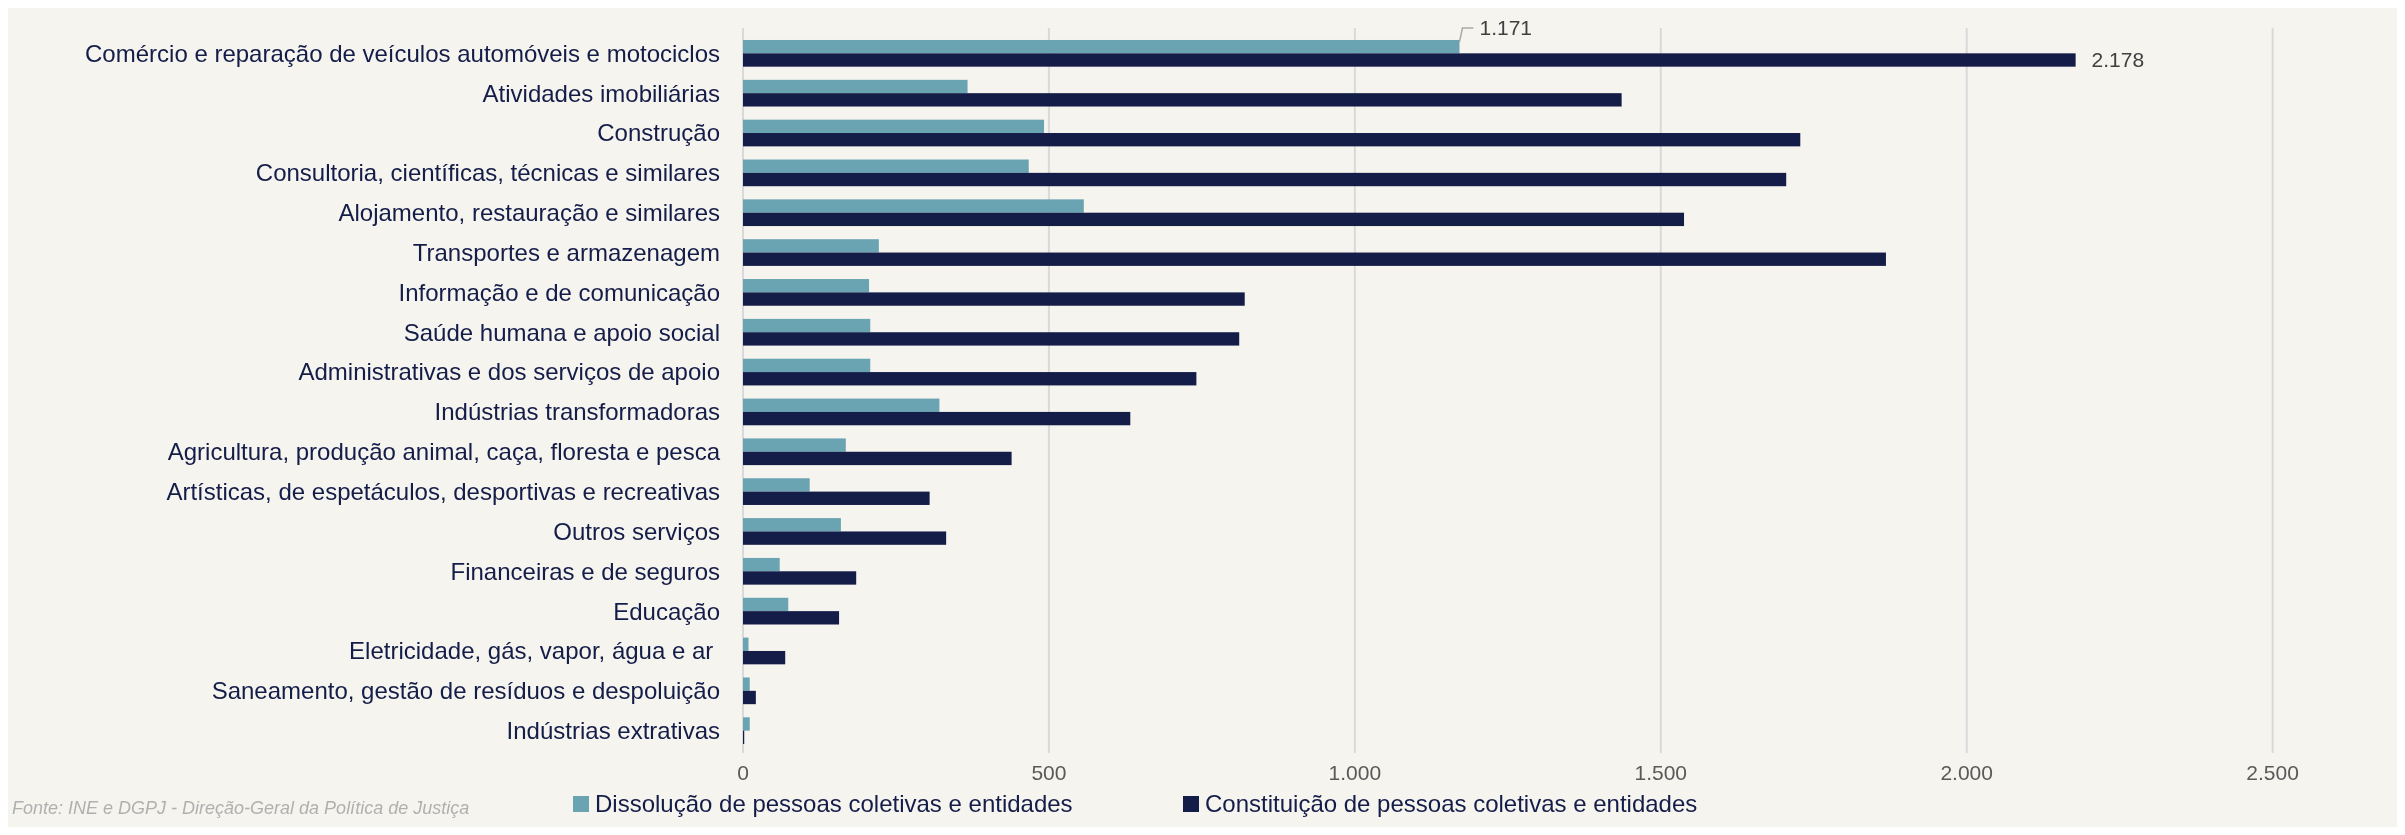  What do you see at coordinates (834, 804) in the screenshot?
I see `legend-label: Dissolução de pessoas coletivas e entidades` at bounding box center [834, 804].